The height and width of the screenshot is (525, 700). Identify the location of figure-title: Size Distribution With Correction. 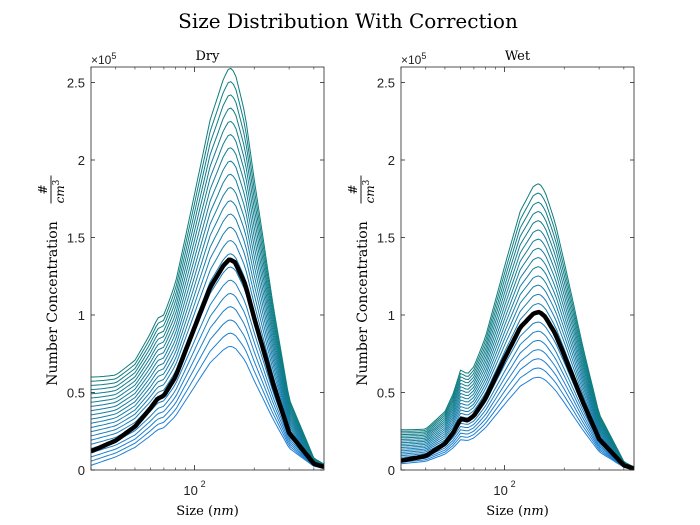
(348, 21).